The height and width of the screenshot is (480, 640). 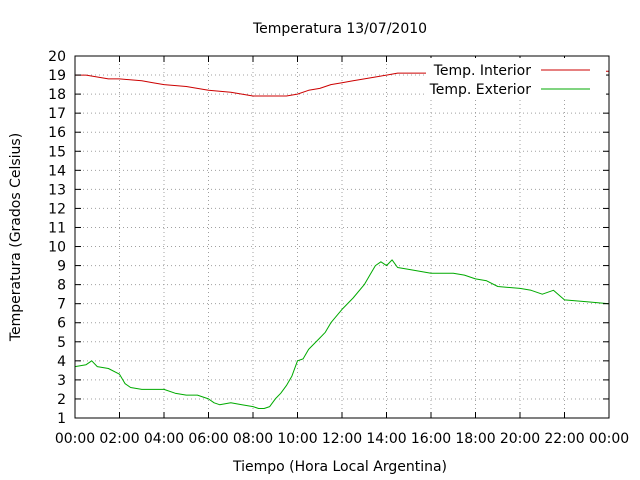 I want to click on y-tick-label: 7, so click(x=61, y=305).